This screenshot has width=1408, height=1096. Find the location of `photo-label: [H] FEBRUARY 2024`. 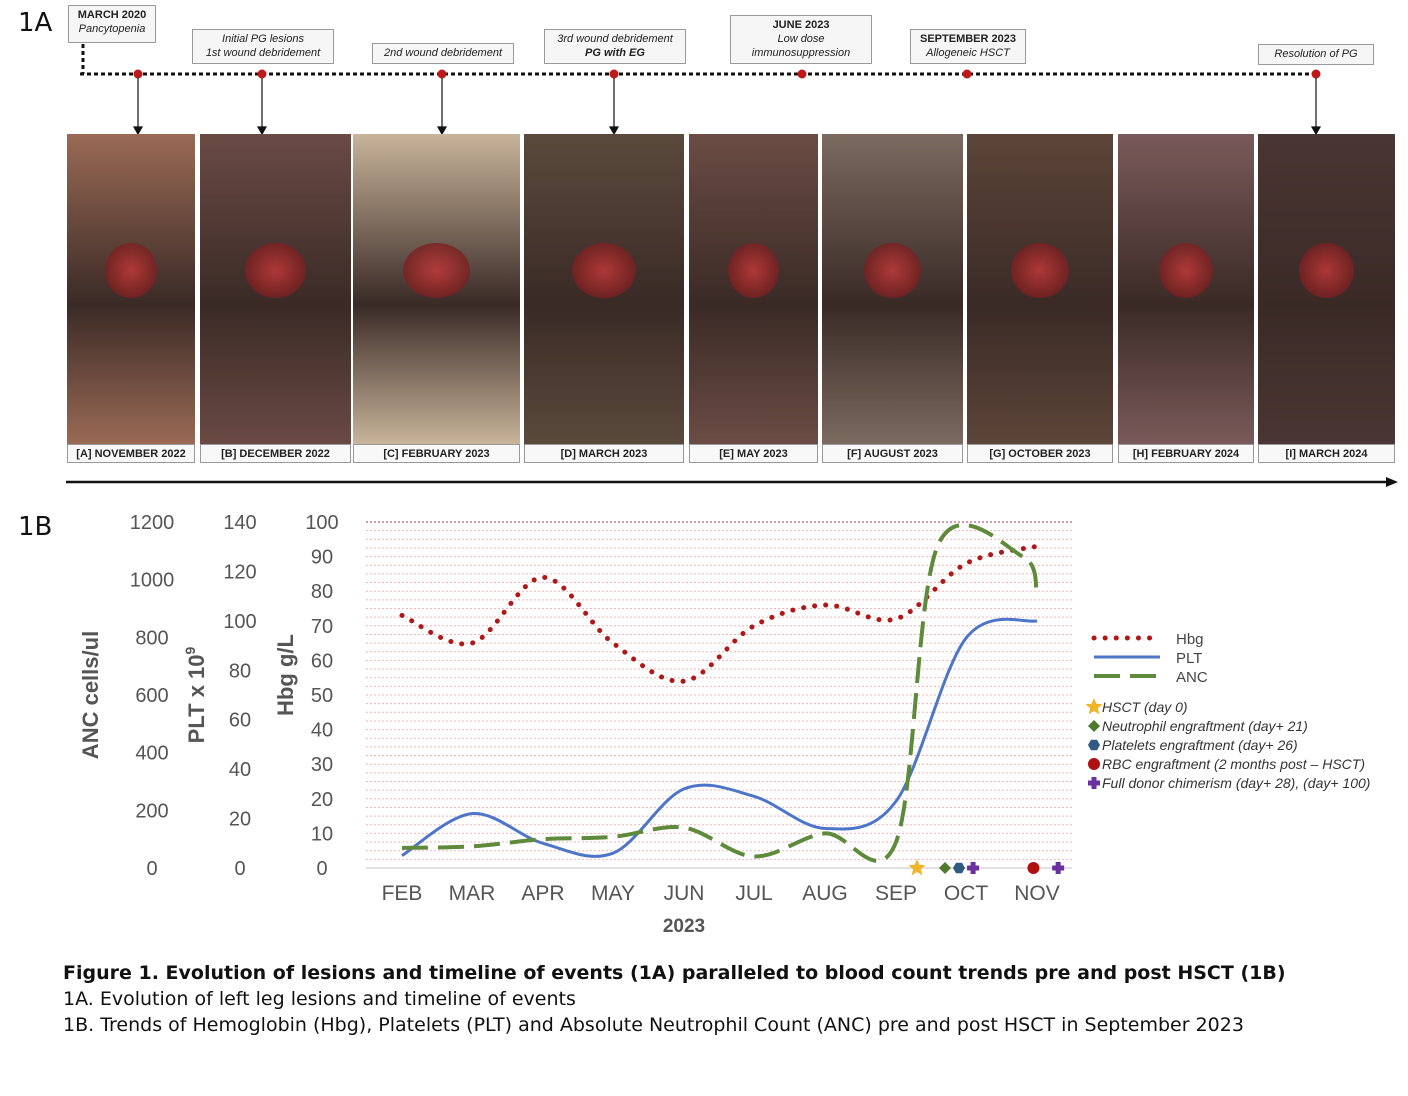

photo-label: [H] FEBRUARY 2024 is located at coordinates (1186, 453).